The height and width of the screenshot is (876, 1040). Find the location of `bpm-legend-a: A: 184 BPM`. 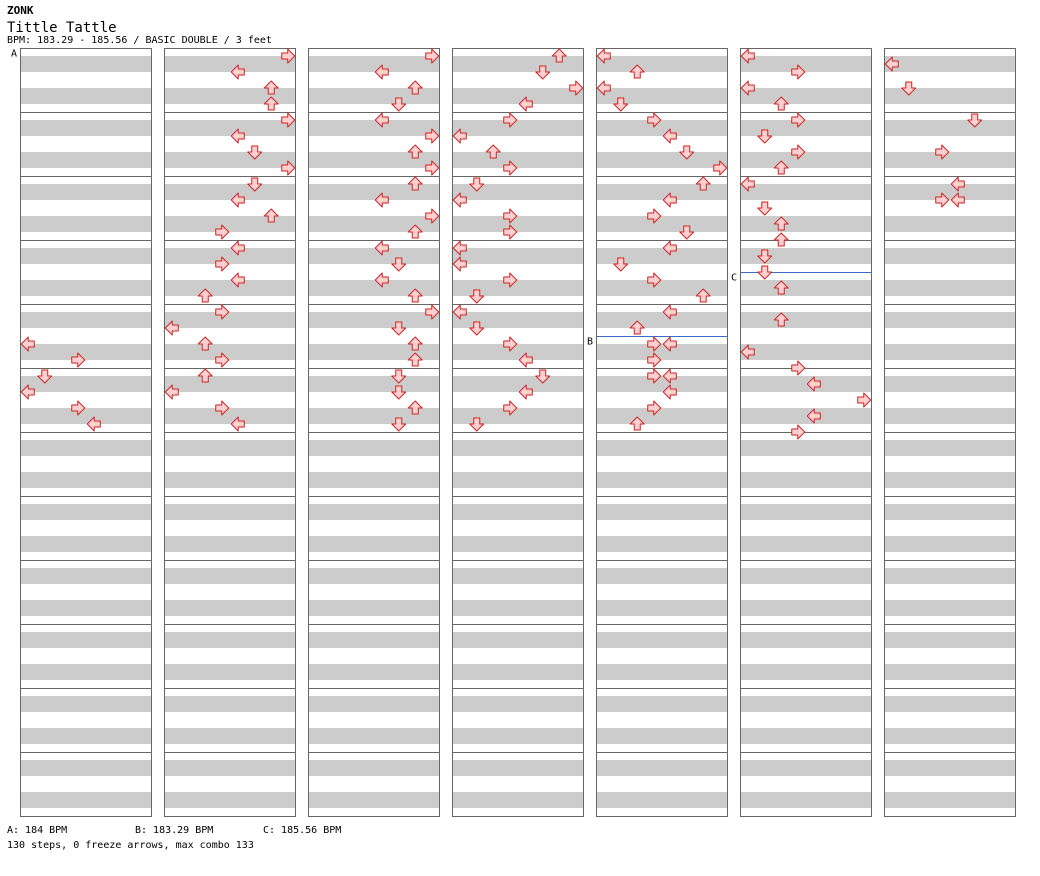

bpm-legend-a: A: 184 BPM is located at coordinates (37, 830).